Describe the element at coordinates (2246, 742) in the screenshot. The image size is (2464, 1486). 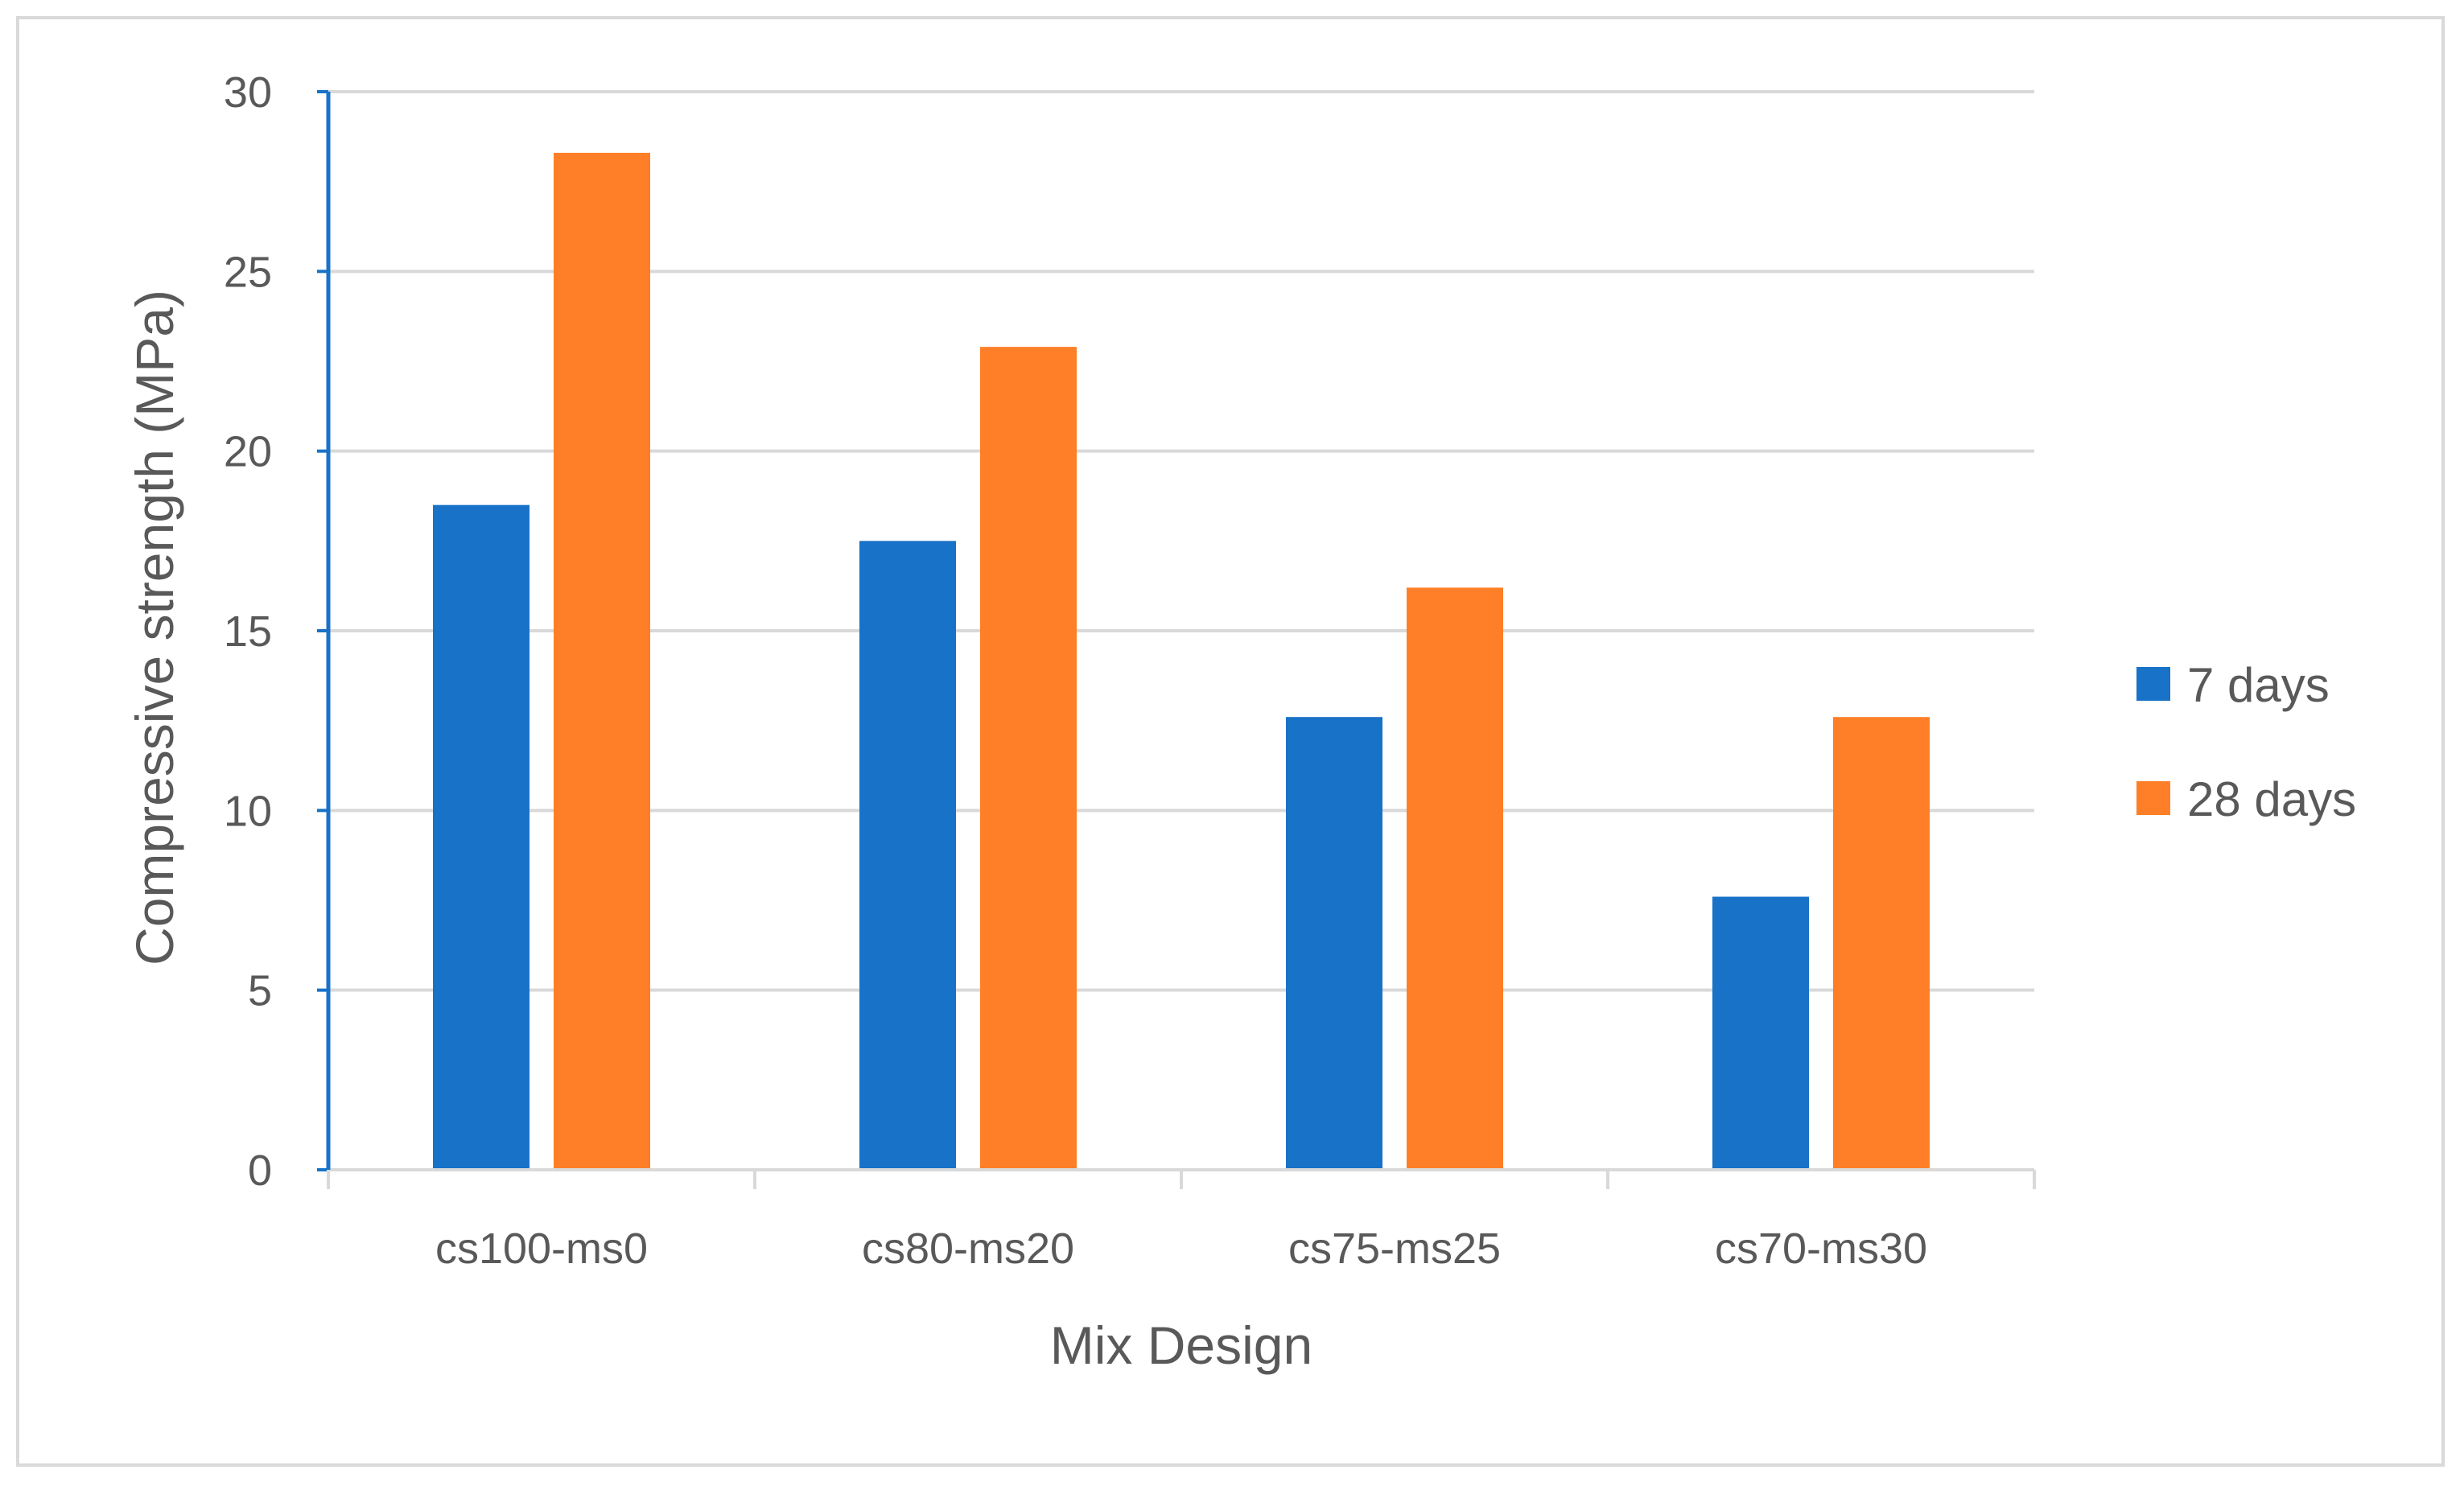
I see `legend: 7 days 28 days` at that location.